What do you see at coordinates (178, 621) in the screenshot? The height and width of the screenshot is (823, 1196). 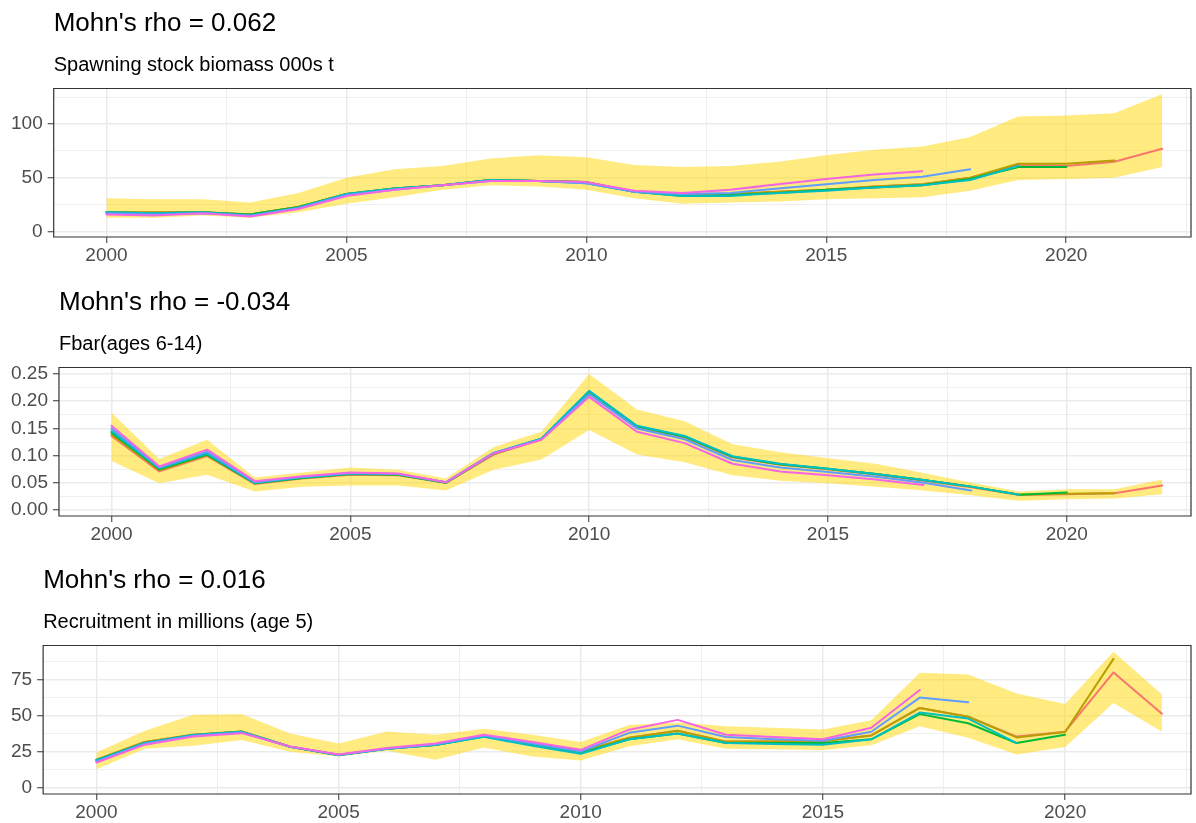 I see `chart-subtitle: Recruitment in millions (age 5)` at bounding box center [178, 621].